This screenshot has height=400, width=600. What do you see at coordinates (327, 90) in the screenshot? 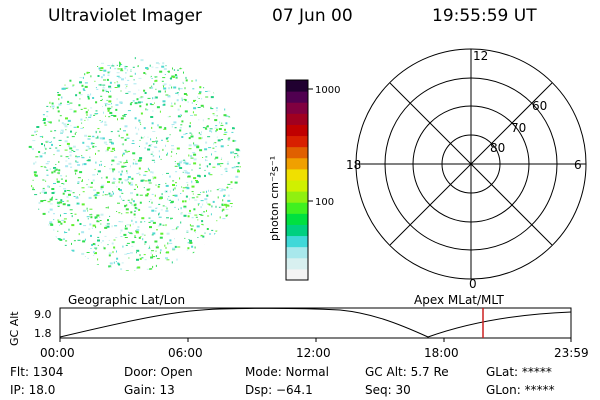
I see `colorbar-tick-1000: 1000` at bounding box center [327, 90].